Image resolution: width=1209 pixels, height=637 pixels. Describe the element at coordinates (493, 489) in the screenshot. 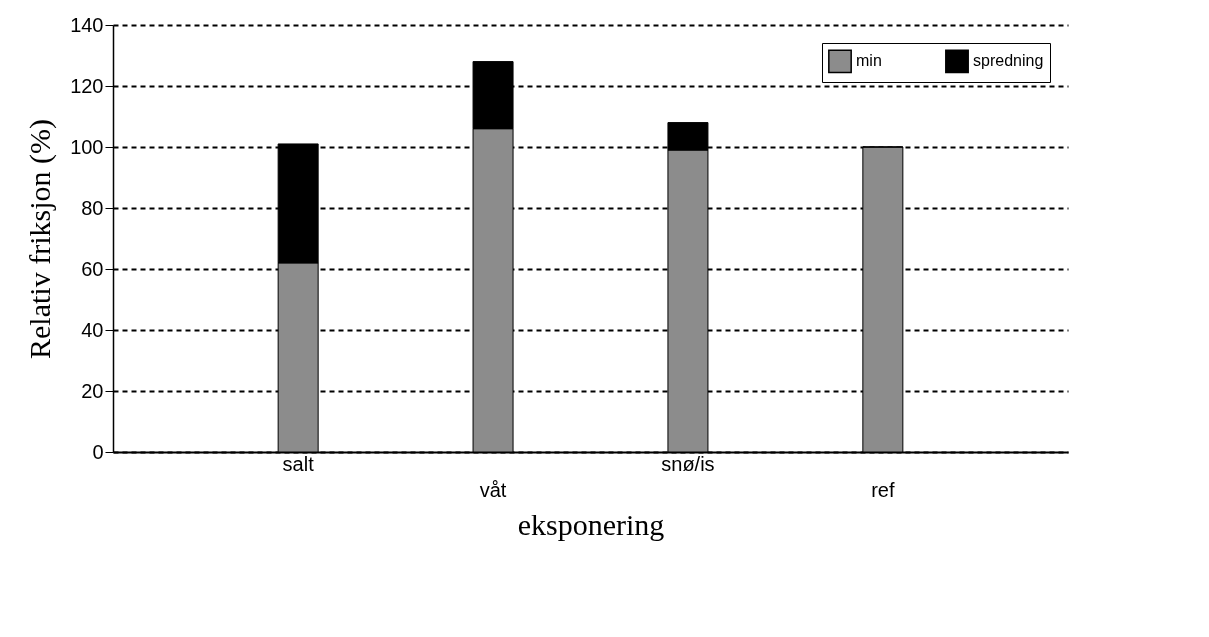

I see `x-tick-label: våt` at that location.